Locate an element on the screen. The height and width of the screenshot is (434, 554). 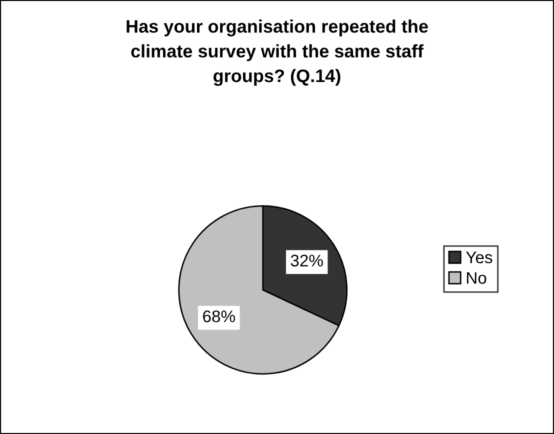
data-label: 68% is located at coordinates (219, 316).